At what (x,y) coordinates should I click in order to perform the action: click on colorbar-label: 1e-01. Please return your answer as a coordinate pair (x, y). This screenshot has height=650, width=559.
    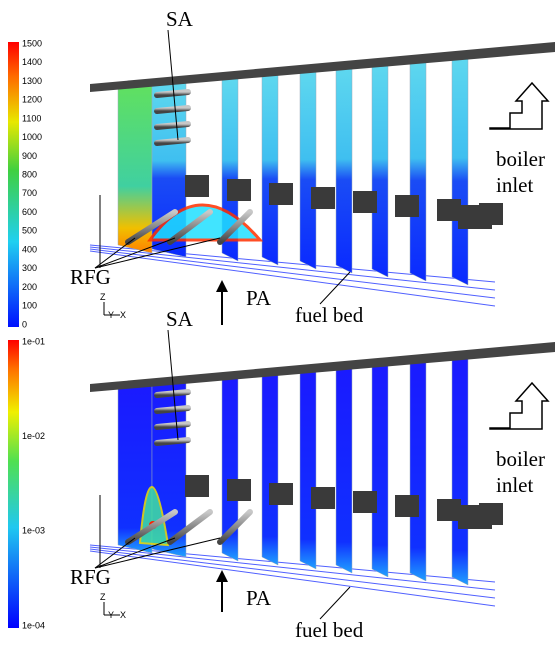
    Looking at the image, I should click on (33, 341).